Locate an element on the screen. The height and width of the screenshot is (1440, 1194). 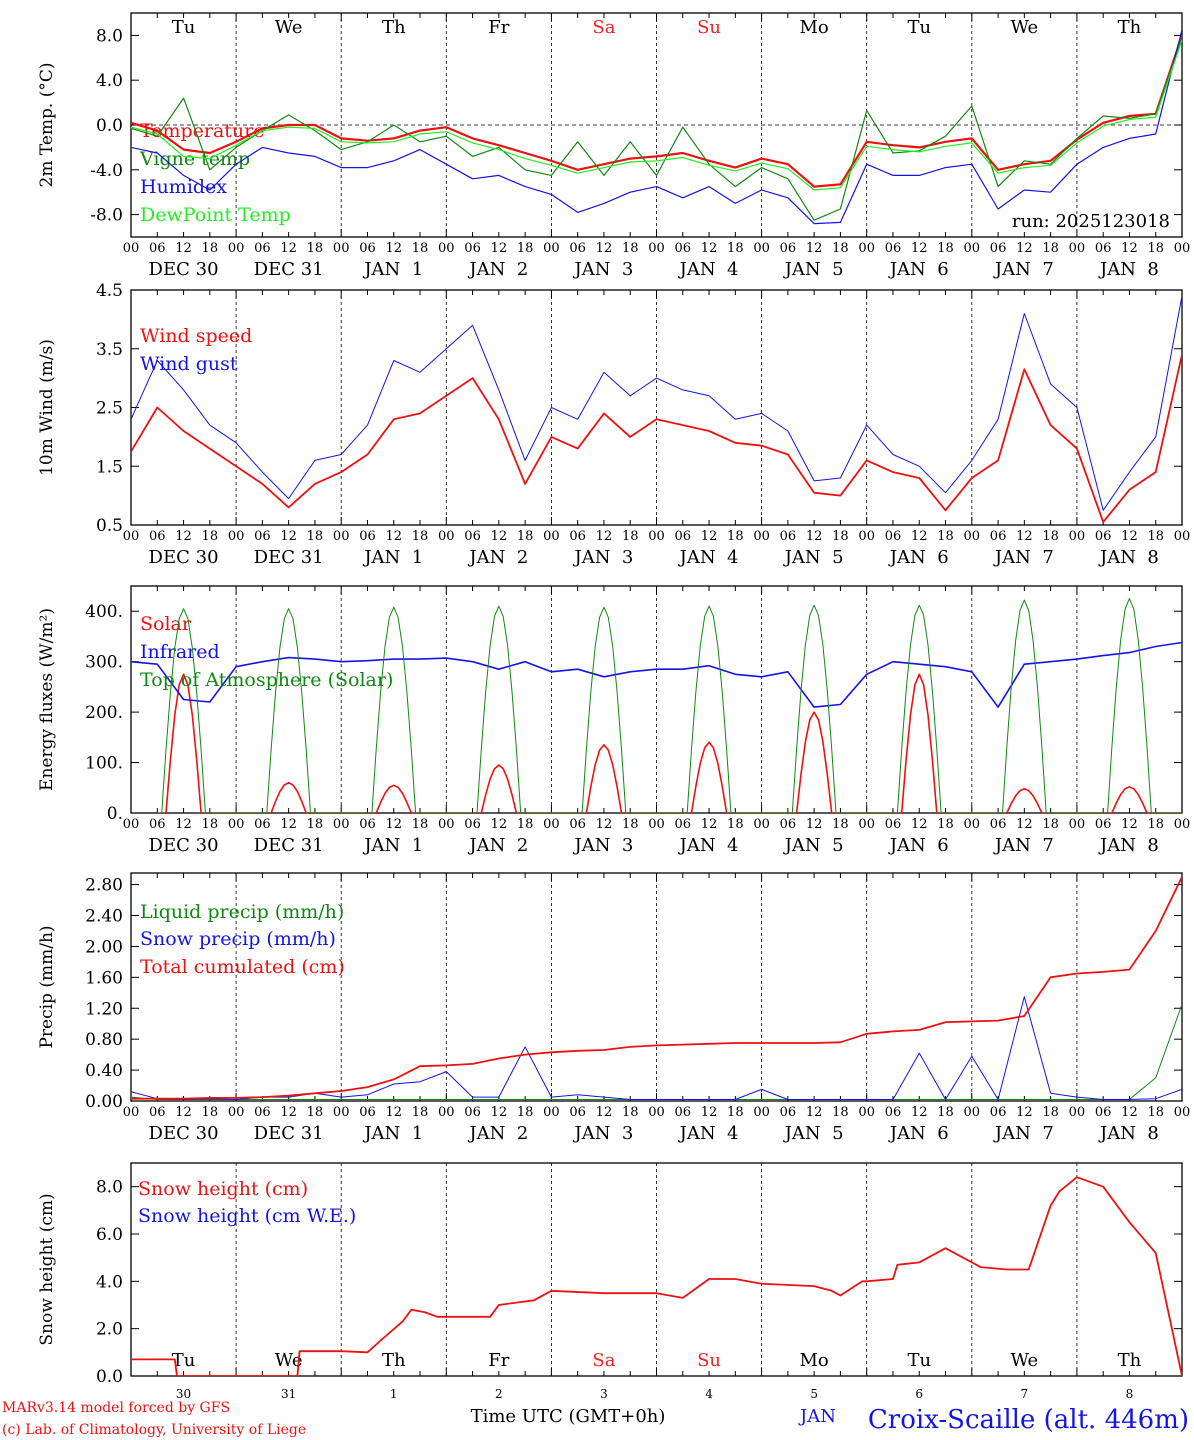
day-name: We is located at coordinates (1025, 1360).